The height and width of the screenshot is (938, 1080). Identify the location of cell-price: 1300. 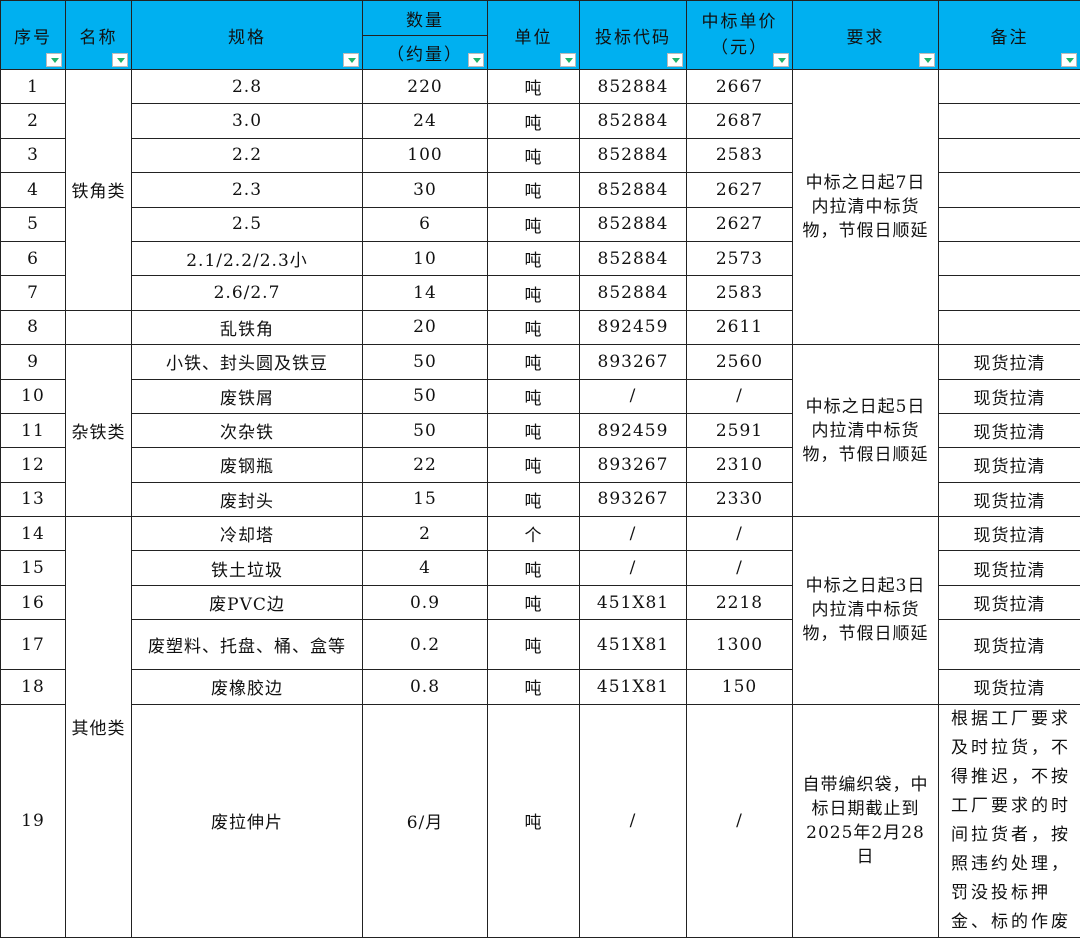
(740, 645).